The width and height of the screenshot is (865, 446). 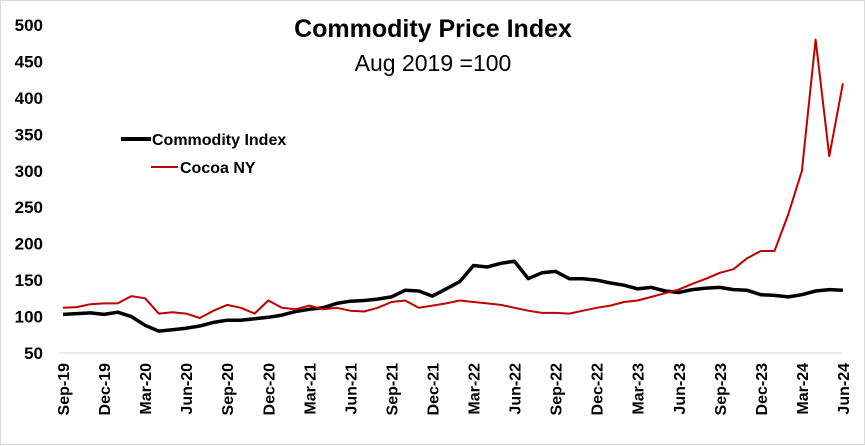 I want to click on x-tick-label: Jun-21, so click(x=351, y=389).